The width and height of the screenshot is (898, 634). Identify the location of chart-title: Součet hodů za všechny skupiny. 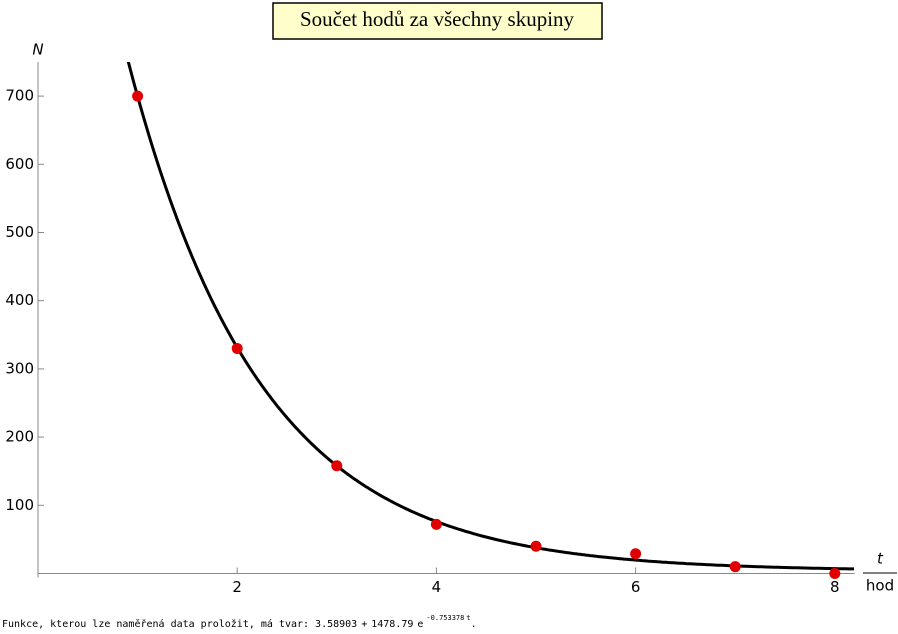
(437, 19).